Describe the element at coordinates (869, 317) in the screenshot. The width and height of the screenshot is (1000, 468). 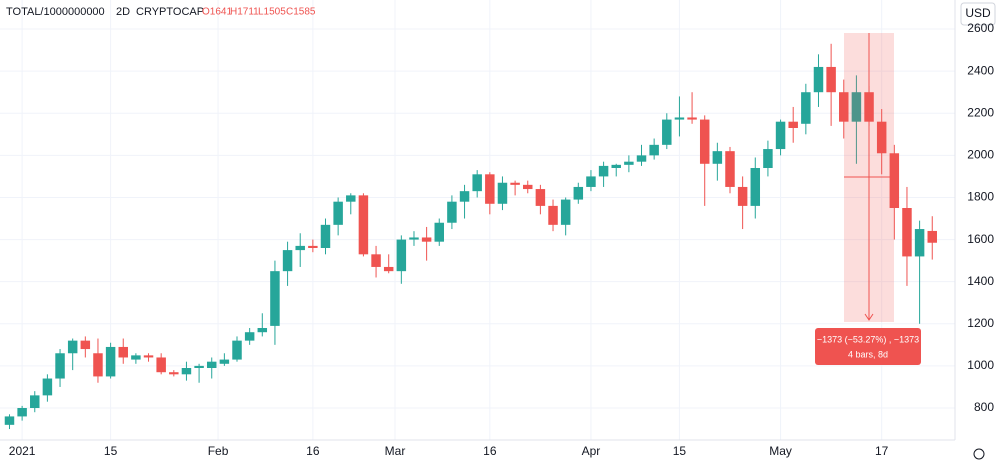
I see `measure-arrow` at that location.